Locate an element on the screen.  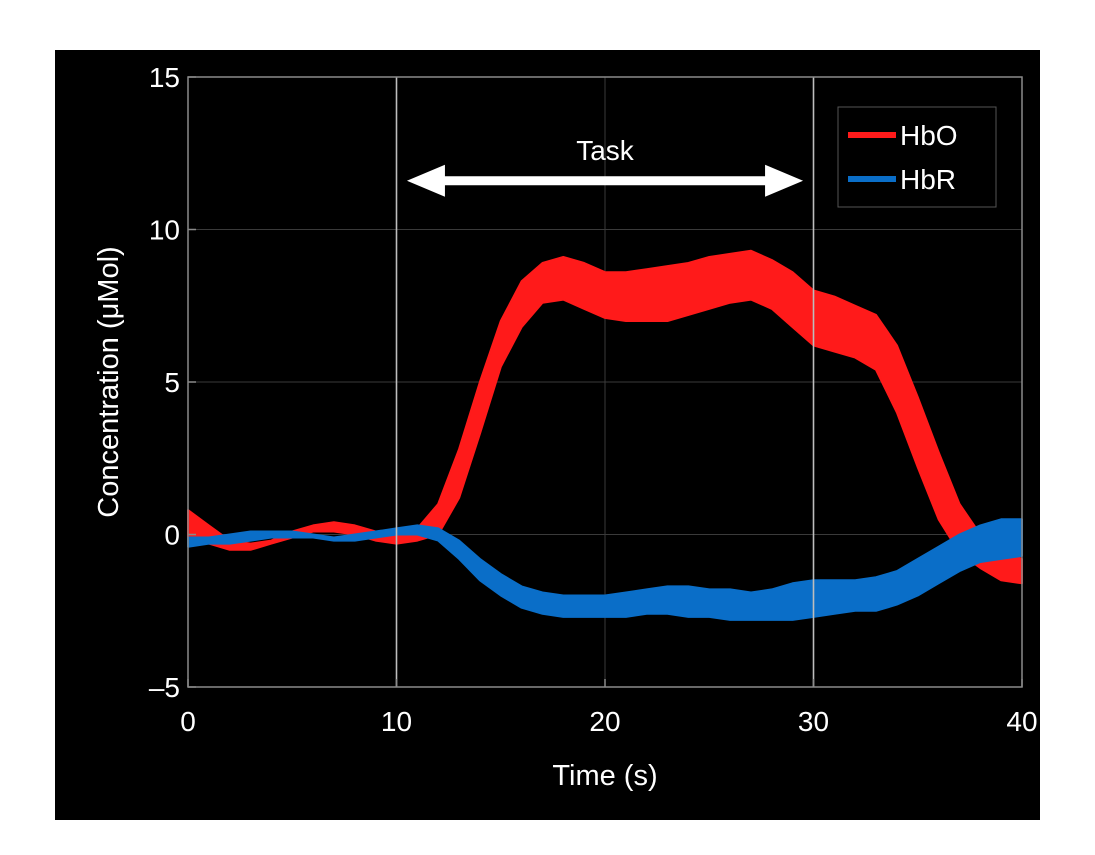
legend-box is located at coordinates (917, 157).